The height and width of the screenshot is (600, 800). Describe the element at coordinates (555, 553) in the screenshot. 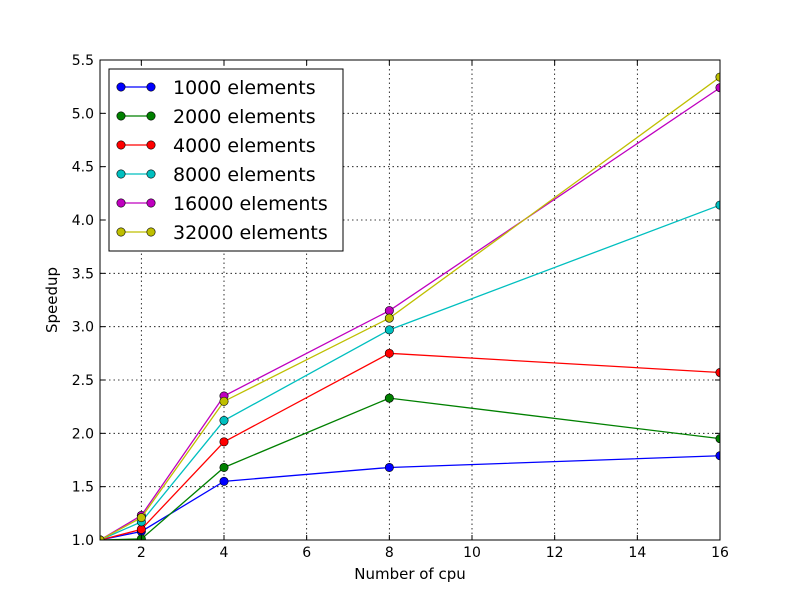

I see `x-tick-label: 12` at that location.